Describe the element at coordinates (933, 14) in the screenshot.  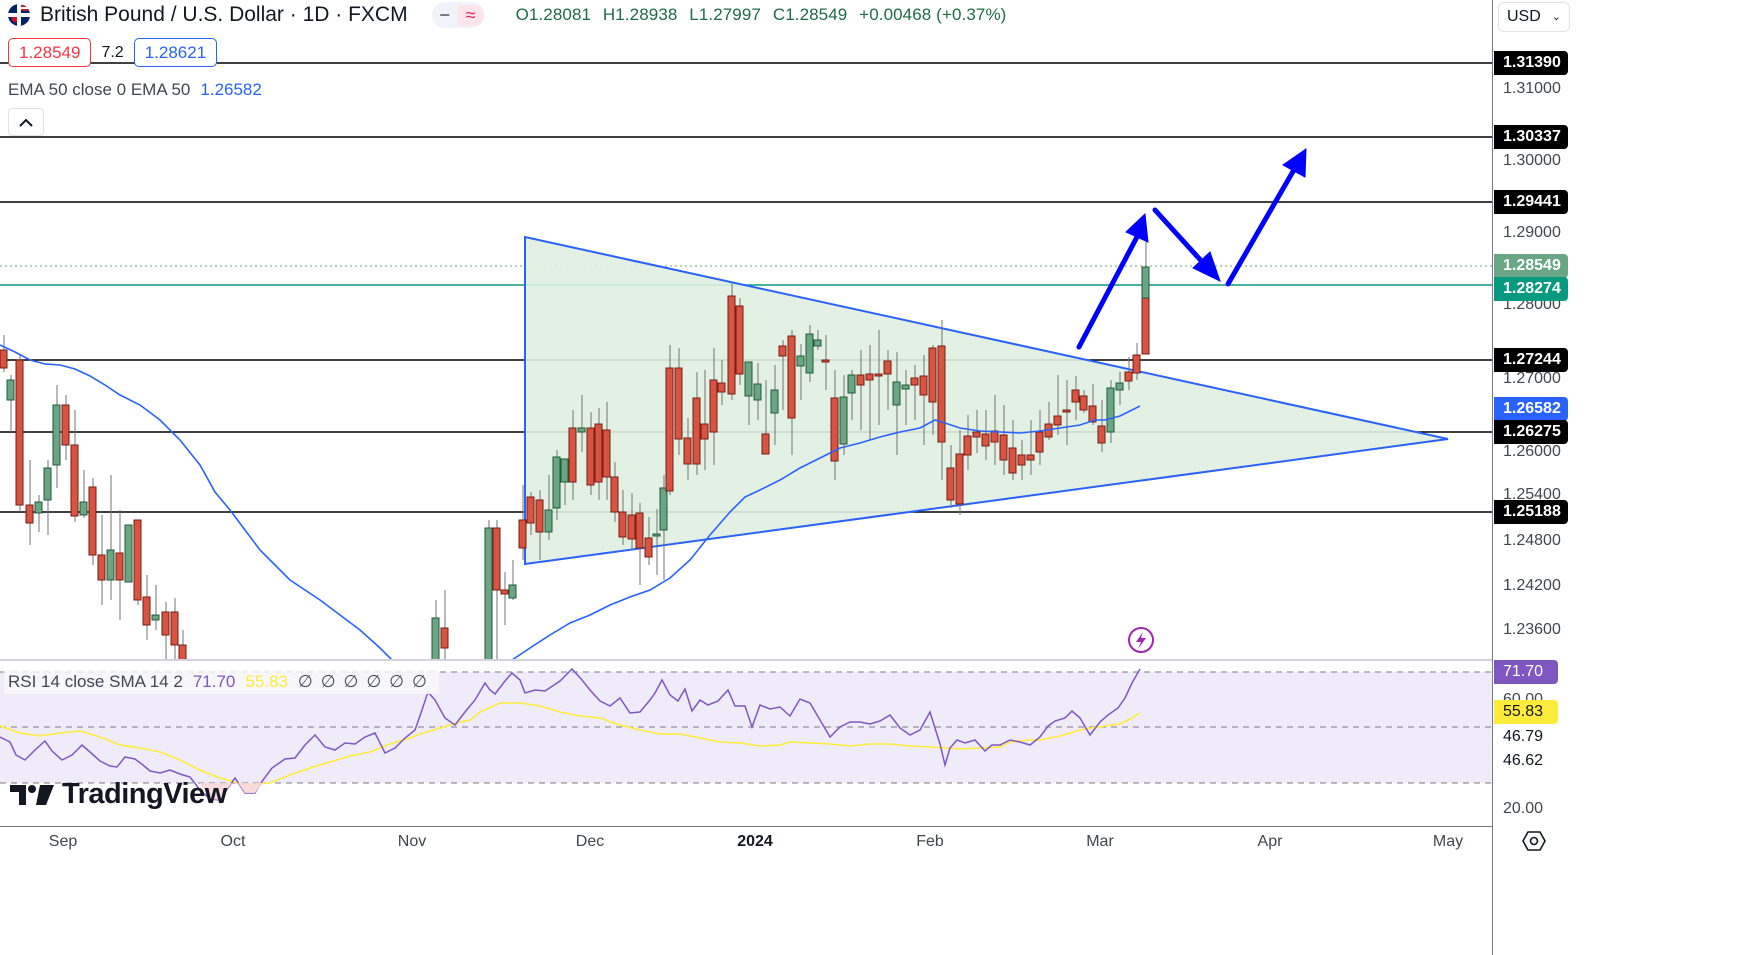
I see `ohlc-change: +0.00468 (+0.37%)` at that location.